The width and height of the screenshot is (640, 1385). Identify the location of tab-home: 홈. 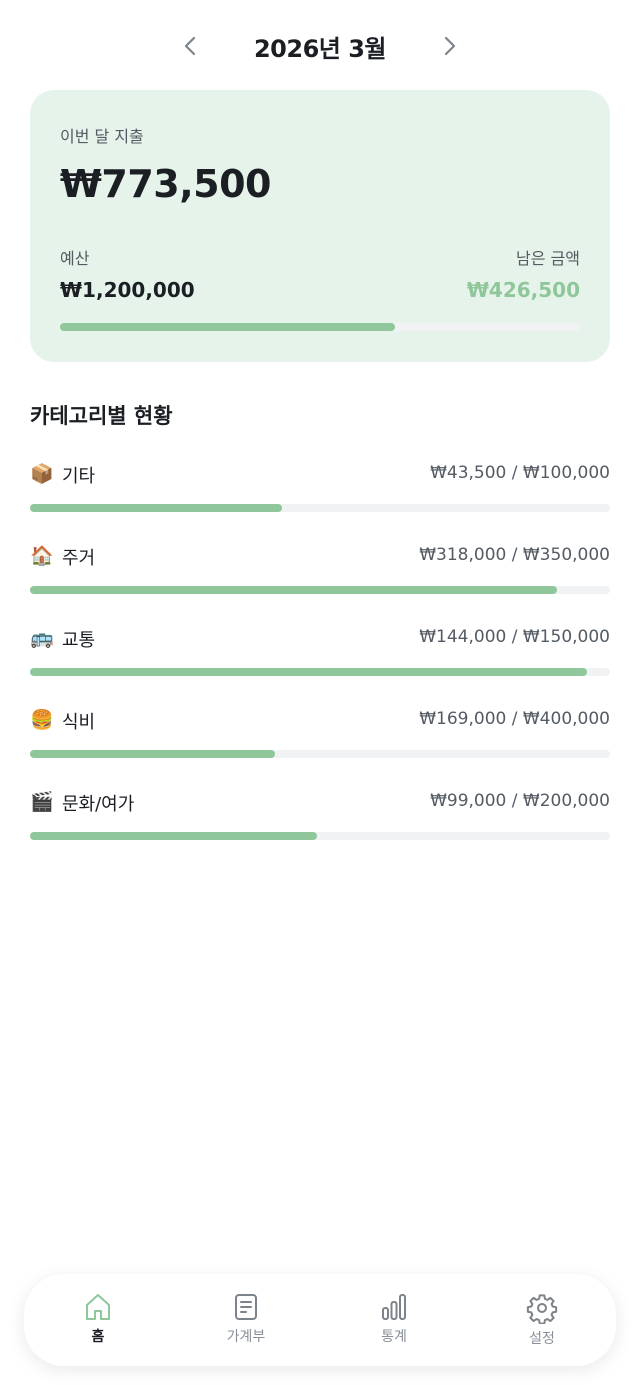
(98, 1320).